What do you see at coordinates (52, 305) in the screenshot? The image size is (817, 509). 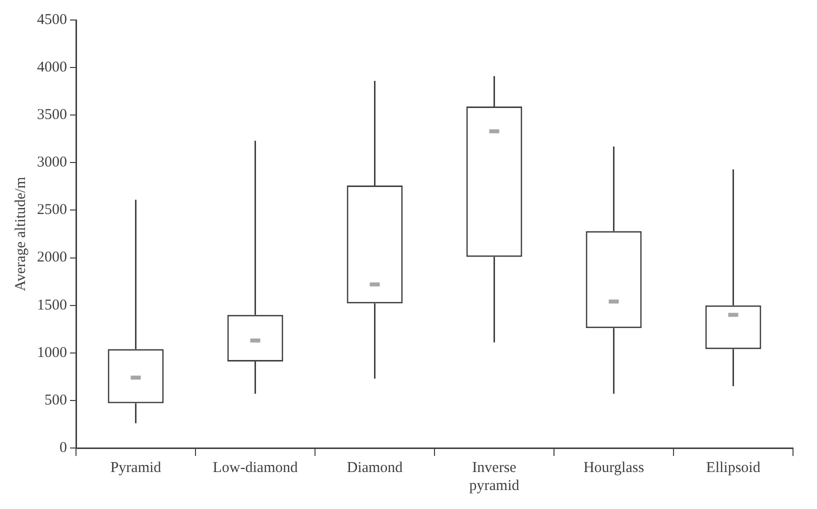 I see `y-tick-label: 1500` at bounding box center [52, 305].